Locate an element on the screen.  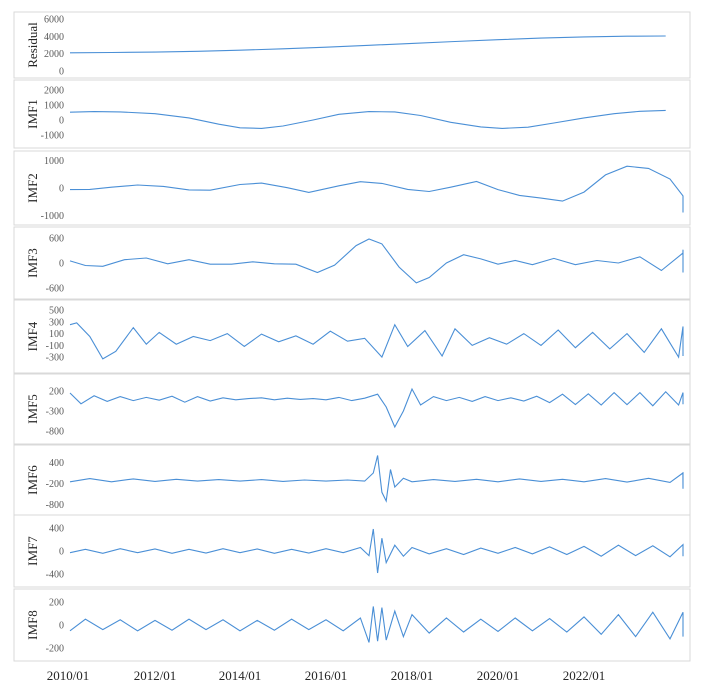
x-tick-label: 2010/01 is located at coordinates (68, 675).